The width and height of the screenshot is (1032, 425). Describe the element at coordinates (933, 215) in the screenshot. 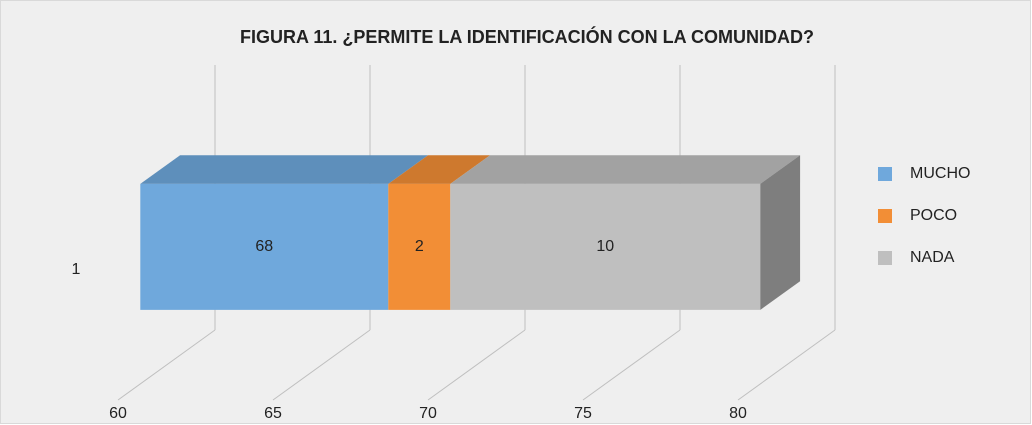

I see `legend-label: POCO` at that location.